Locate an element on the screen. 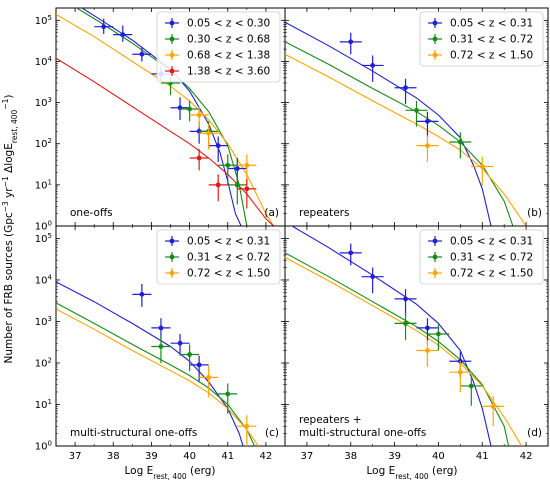  x-tick-label: 41 is located at coordinates (482, 456).